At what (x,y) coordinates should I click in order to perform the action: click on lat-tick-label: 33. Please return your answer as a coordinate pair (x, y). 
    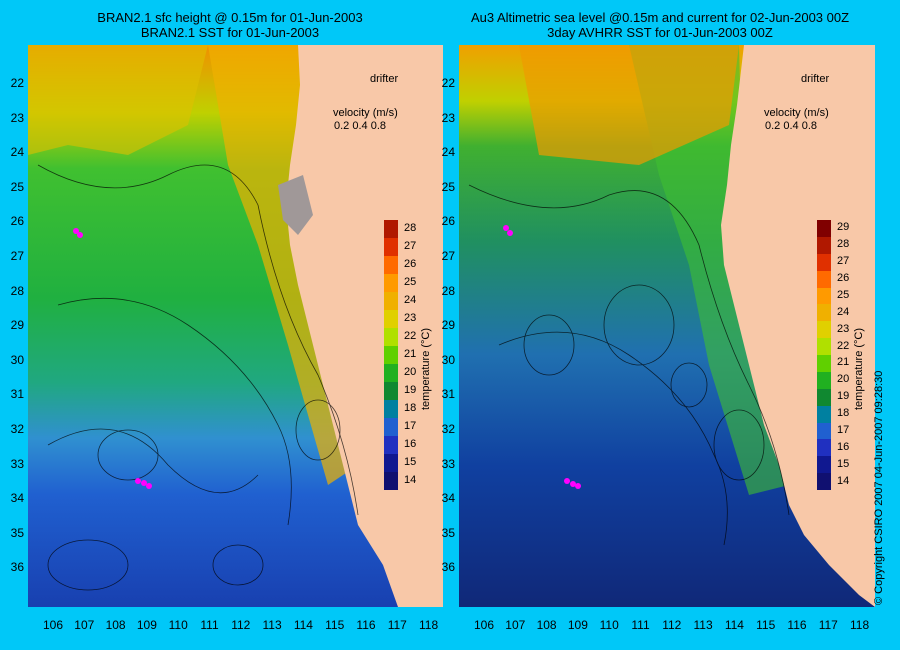
    Looking at the image, I should click on (17, 463).